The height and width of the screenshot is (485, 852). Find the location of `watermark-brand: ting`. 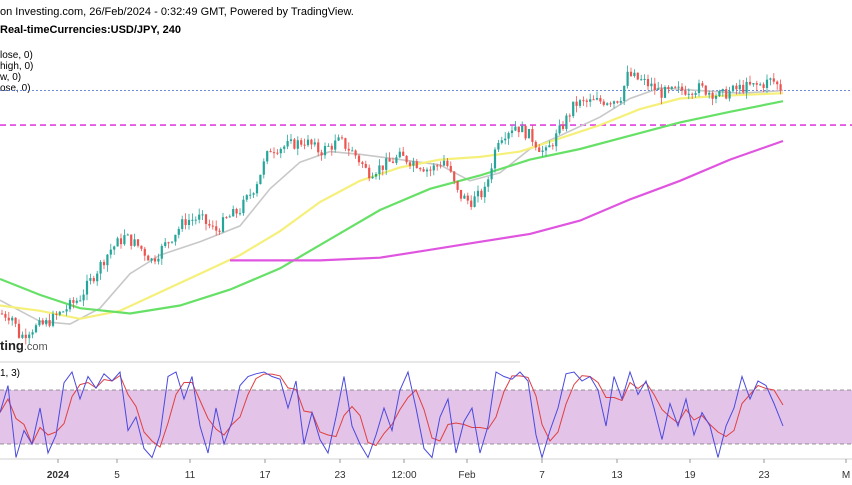

watermark-brand: ting is located at coordinates (12, 345).